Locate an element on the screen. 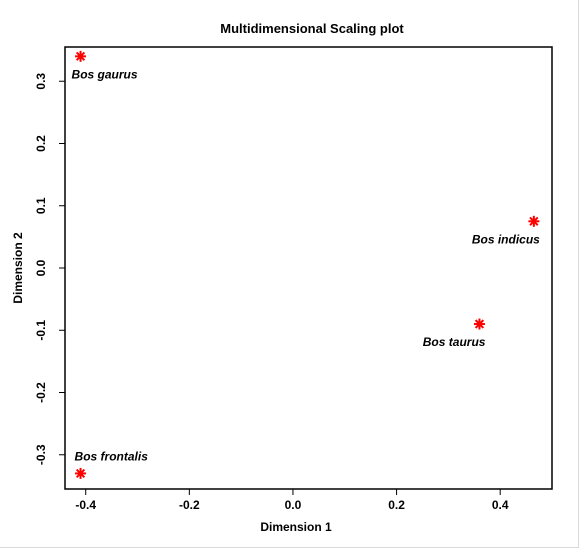 This screenshot has height=549, width=580. data-point-label: Bos indicus is located at coordinates (506, 239).